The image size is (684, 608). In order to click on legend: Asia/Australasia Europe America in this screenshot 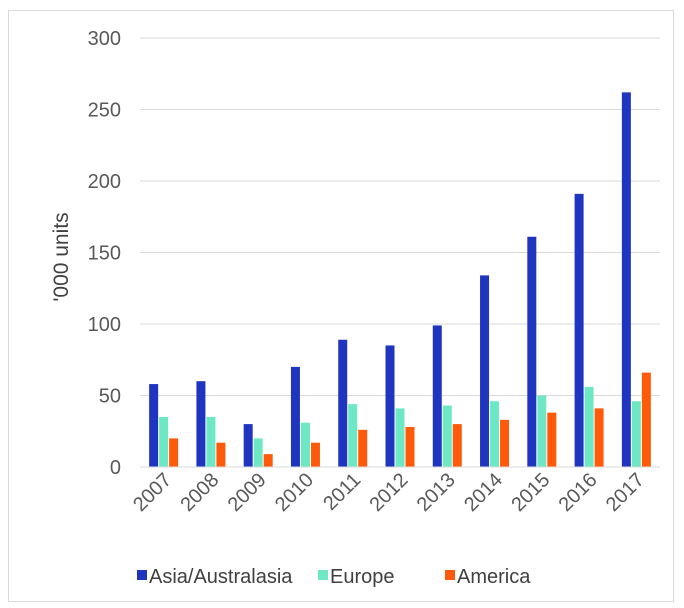, I will do `click(334, 577)`.